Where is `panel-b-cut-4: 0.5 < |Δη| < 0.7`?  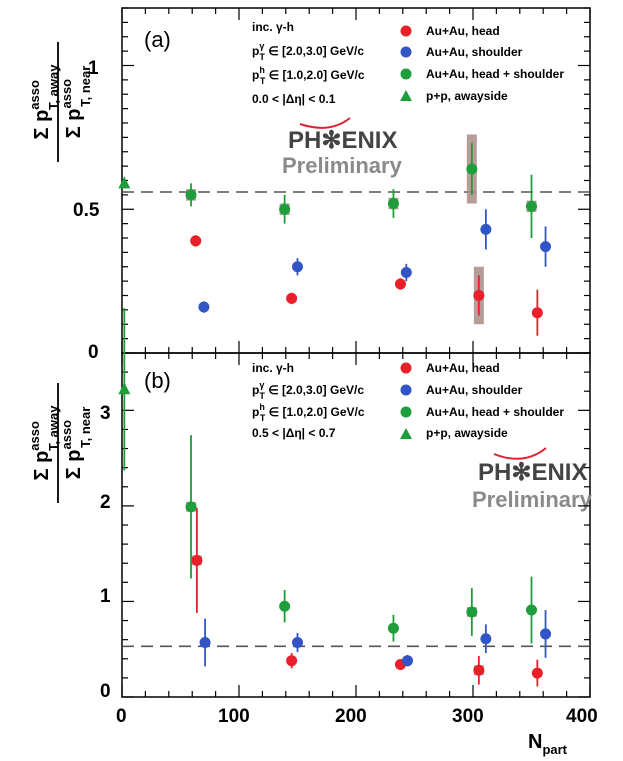
panel-b-cut-4: 0.5 < |Δη| < 0.7 is located at coordinates (294, 433).